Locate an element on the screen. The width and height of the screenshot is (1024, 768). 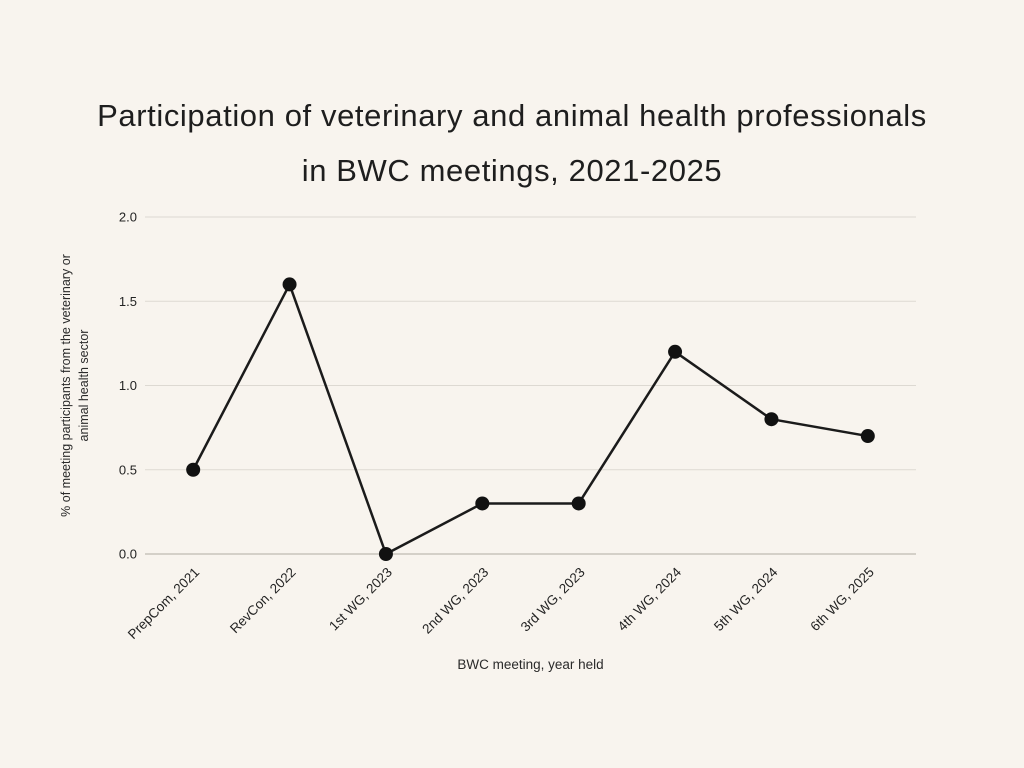
y-tick-label: 1.5 is located at coordinates (128, 301).